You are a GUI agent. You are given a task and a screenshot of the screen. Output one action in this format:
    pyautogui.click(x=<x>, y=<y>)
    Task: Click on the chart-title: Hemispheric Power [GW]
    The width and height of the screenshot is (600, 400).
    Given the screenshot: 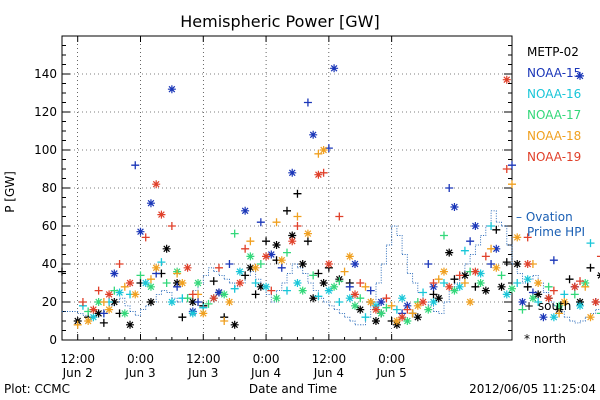 What is the action you would take?
    pyautogui.click(x=279, y=21)
    